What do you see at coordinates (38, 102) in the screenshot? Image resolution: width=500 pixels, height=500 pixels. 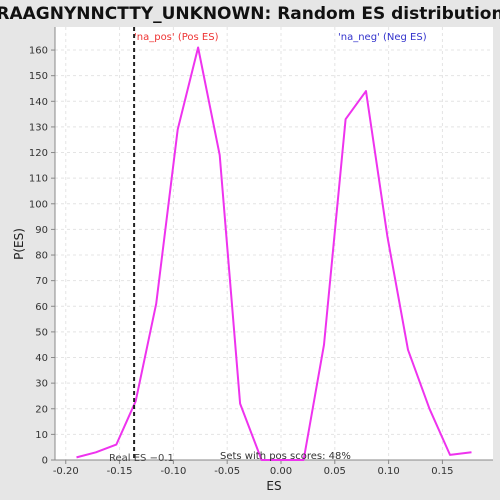 I see `y-tick-label: 140` at bounding box center [38, 102].